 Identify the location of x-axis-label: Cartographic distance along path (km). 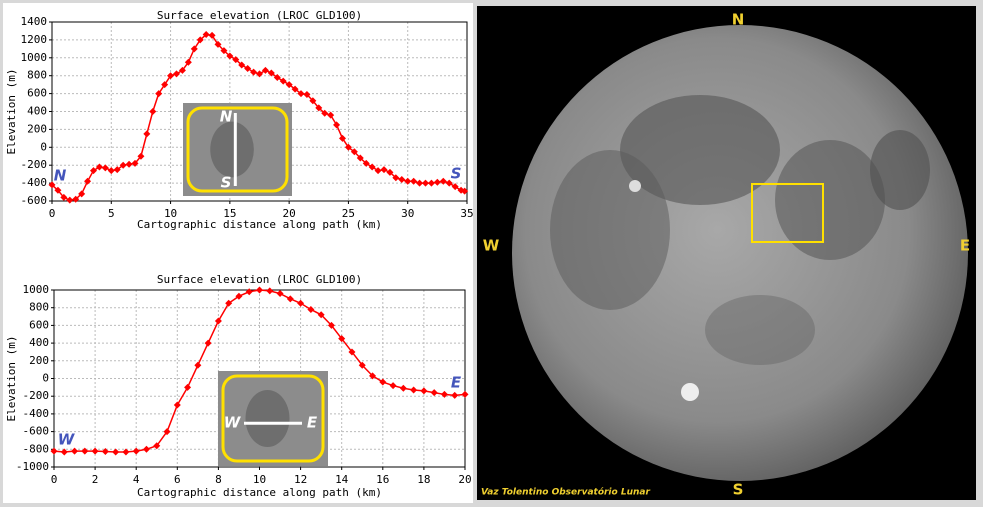
(259, 224).